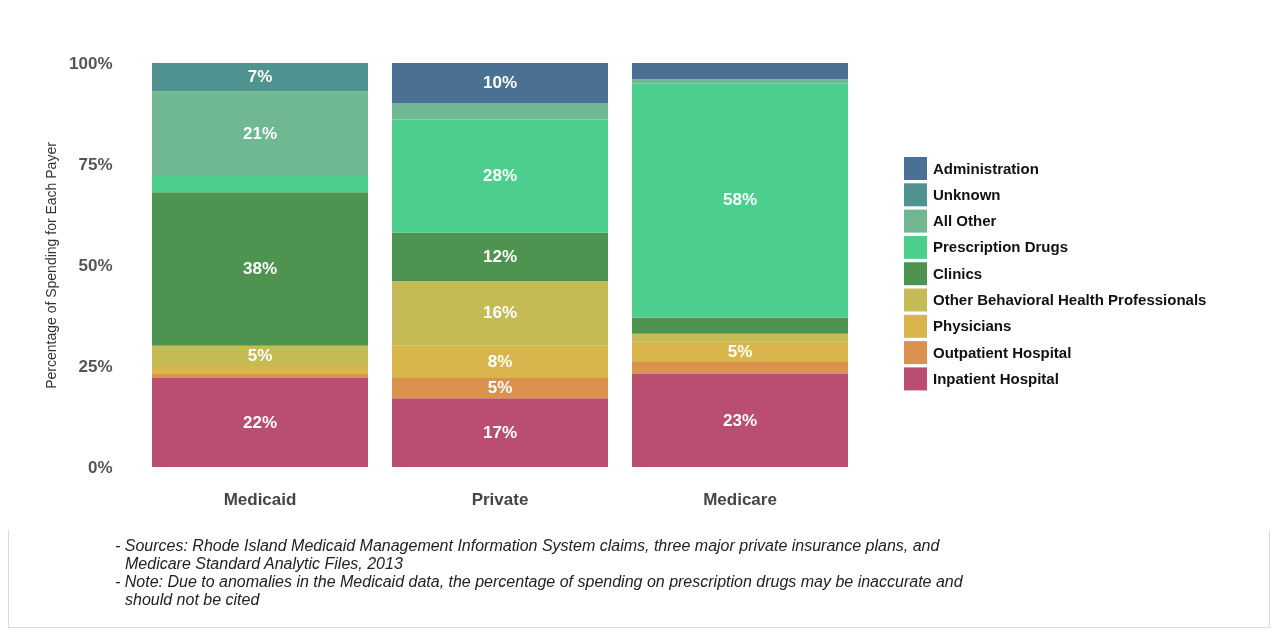 The width and height of the screenshot is (1275, 637). I want to click on data-label: 16%, so click(500, 313).